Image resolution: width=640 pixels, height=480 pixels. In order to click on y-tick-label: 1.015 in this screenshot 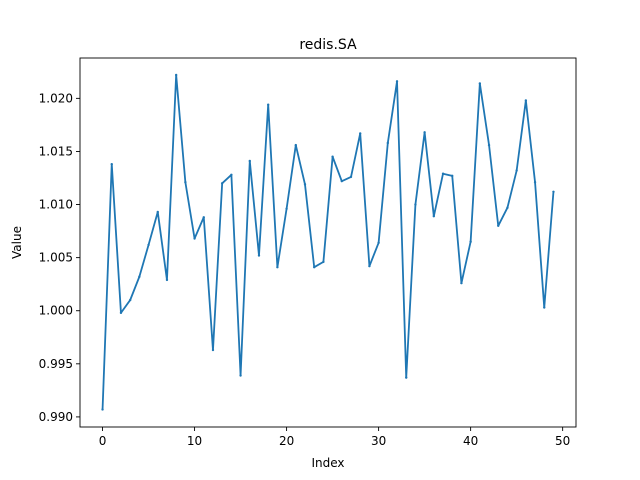, I will do `click(56, 151)`.